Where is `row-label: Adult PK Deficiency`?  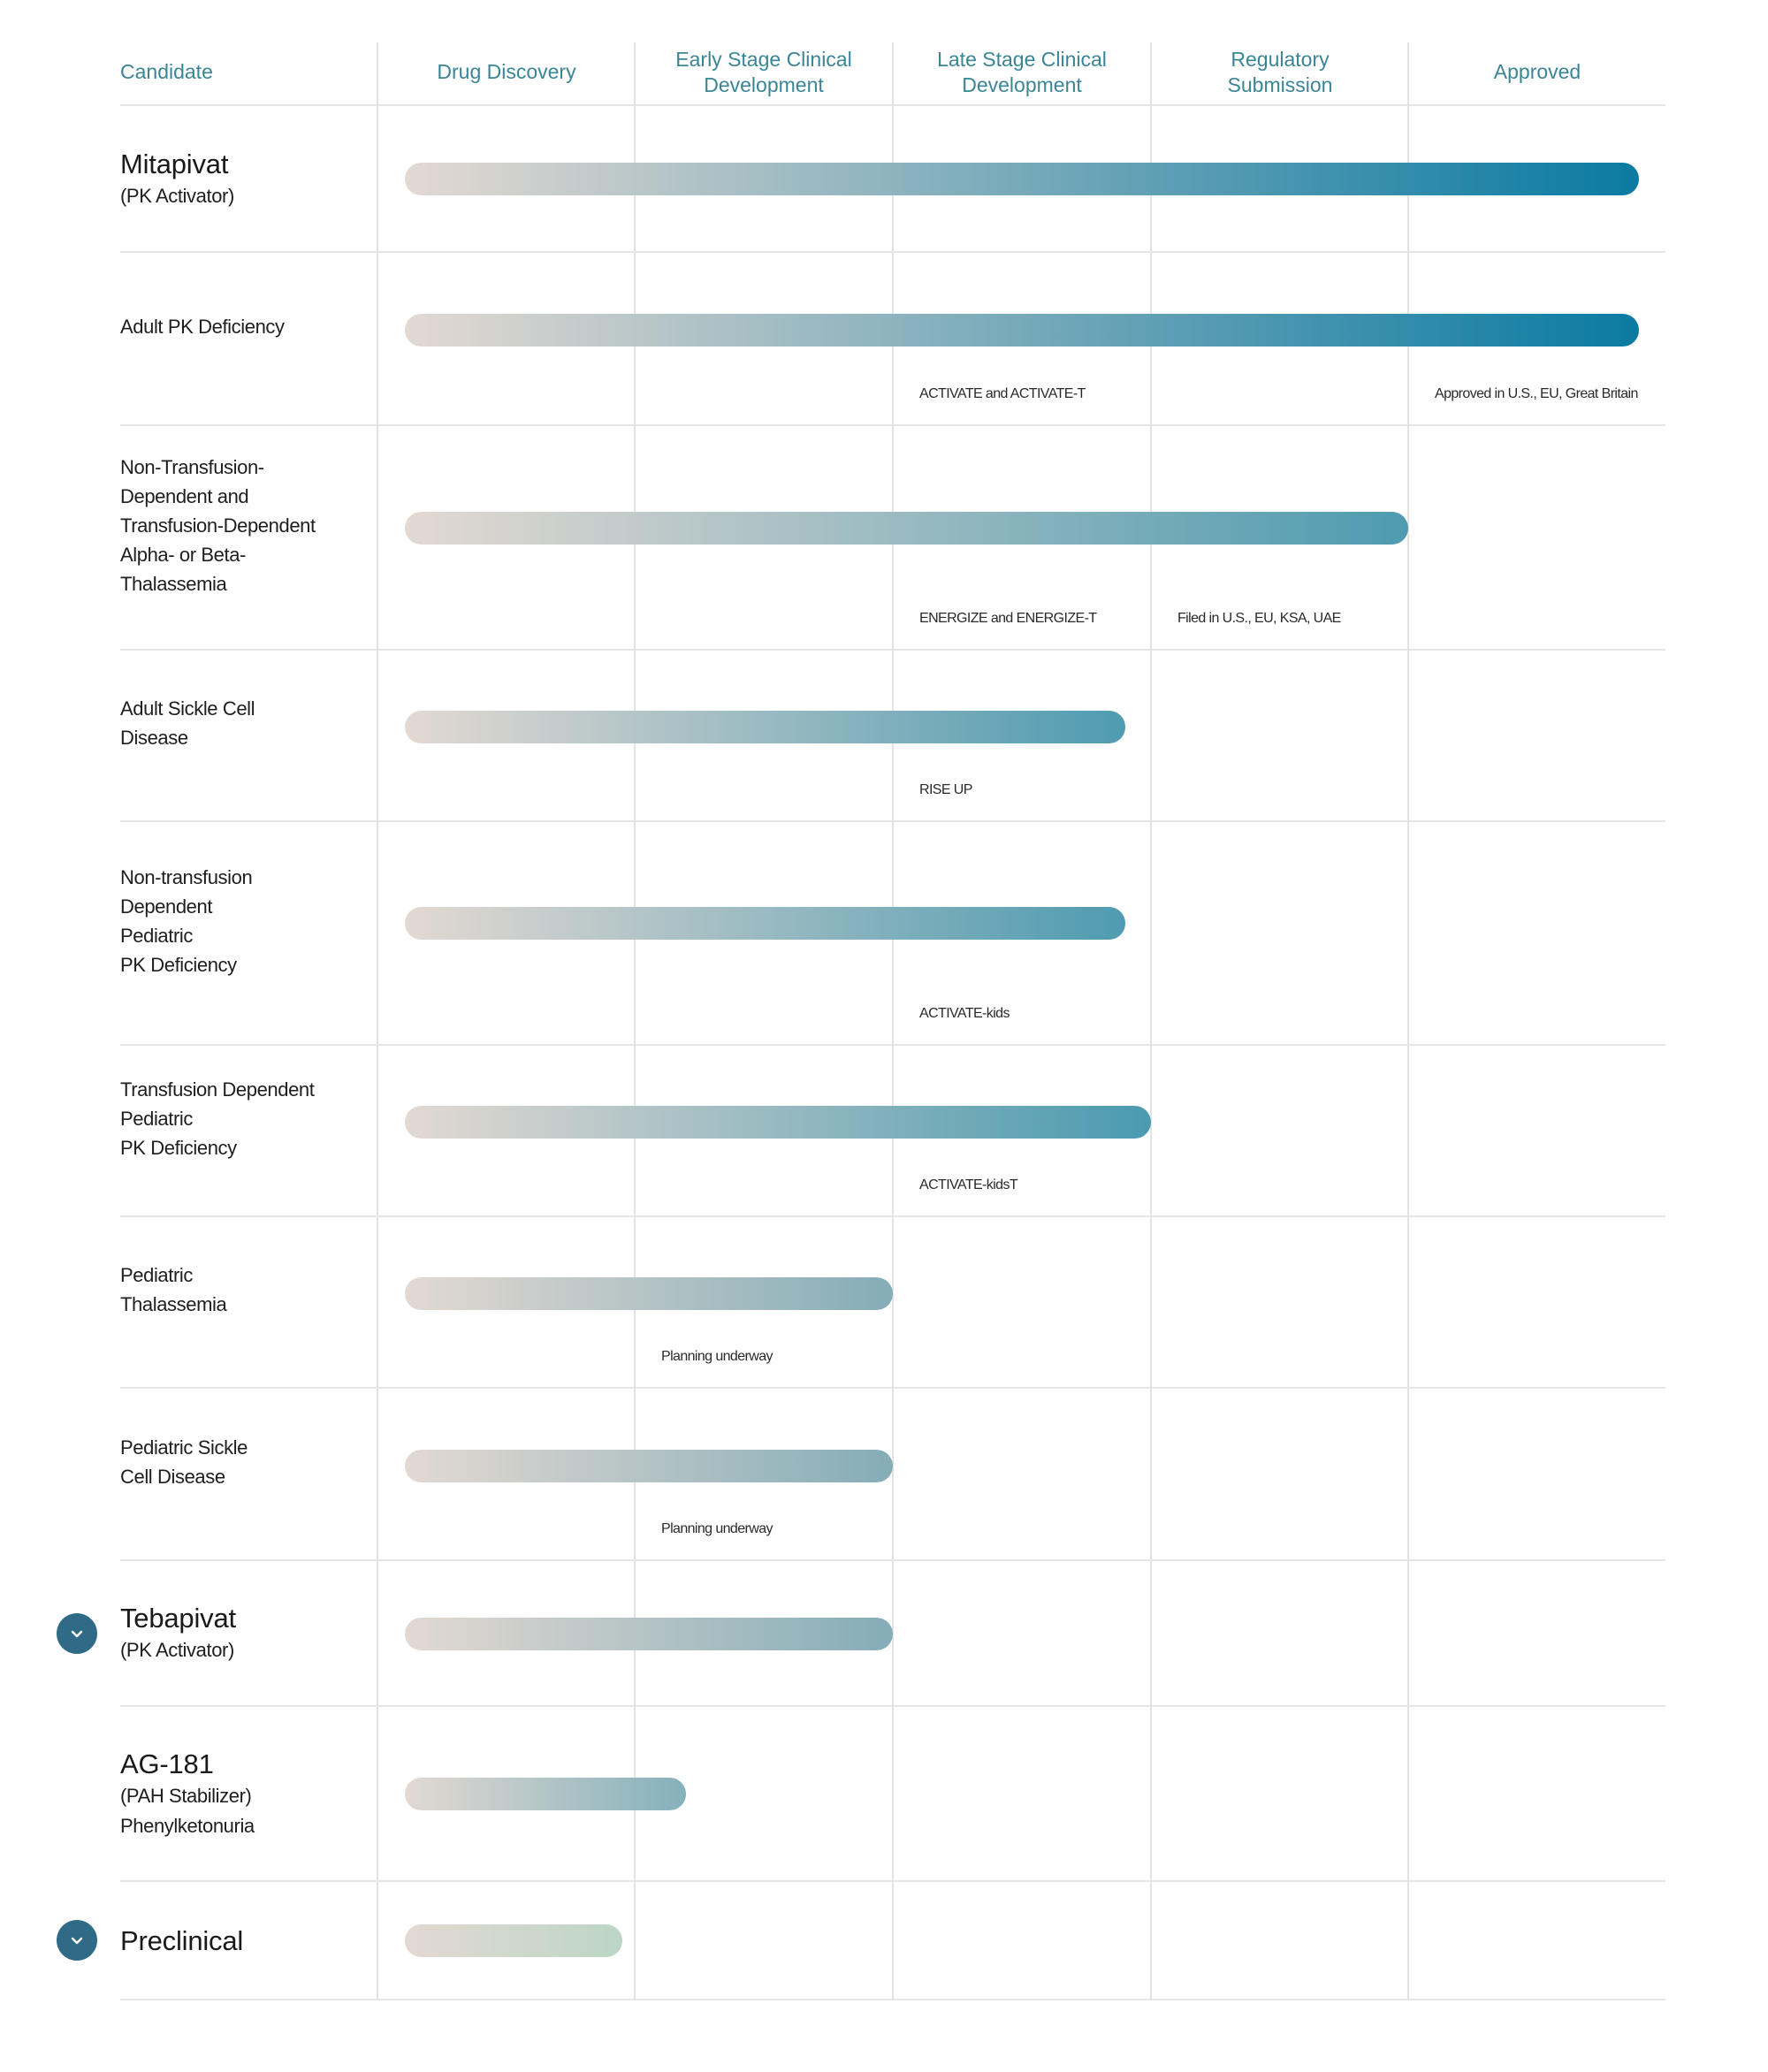 row-label: Adult PK Deficiency is located at coordinates (202, 326).